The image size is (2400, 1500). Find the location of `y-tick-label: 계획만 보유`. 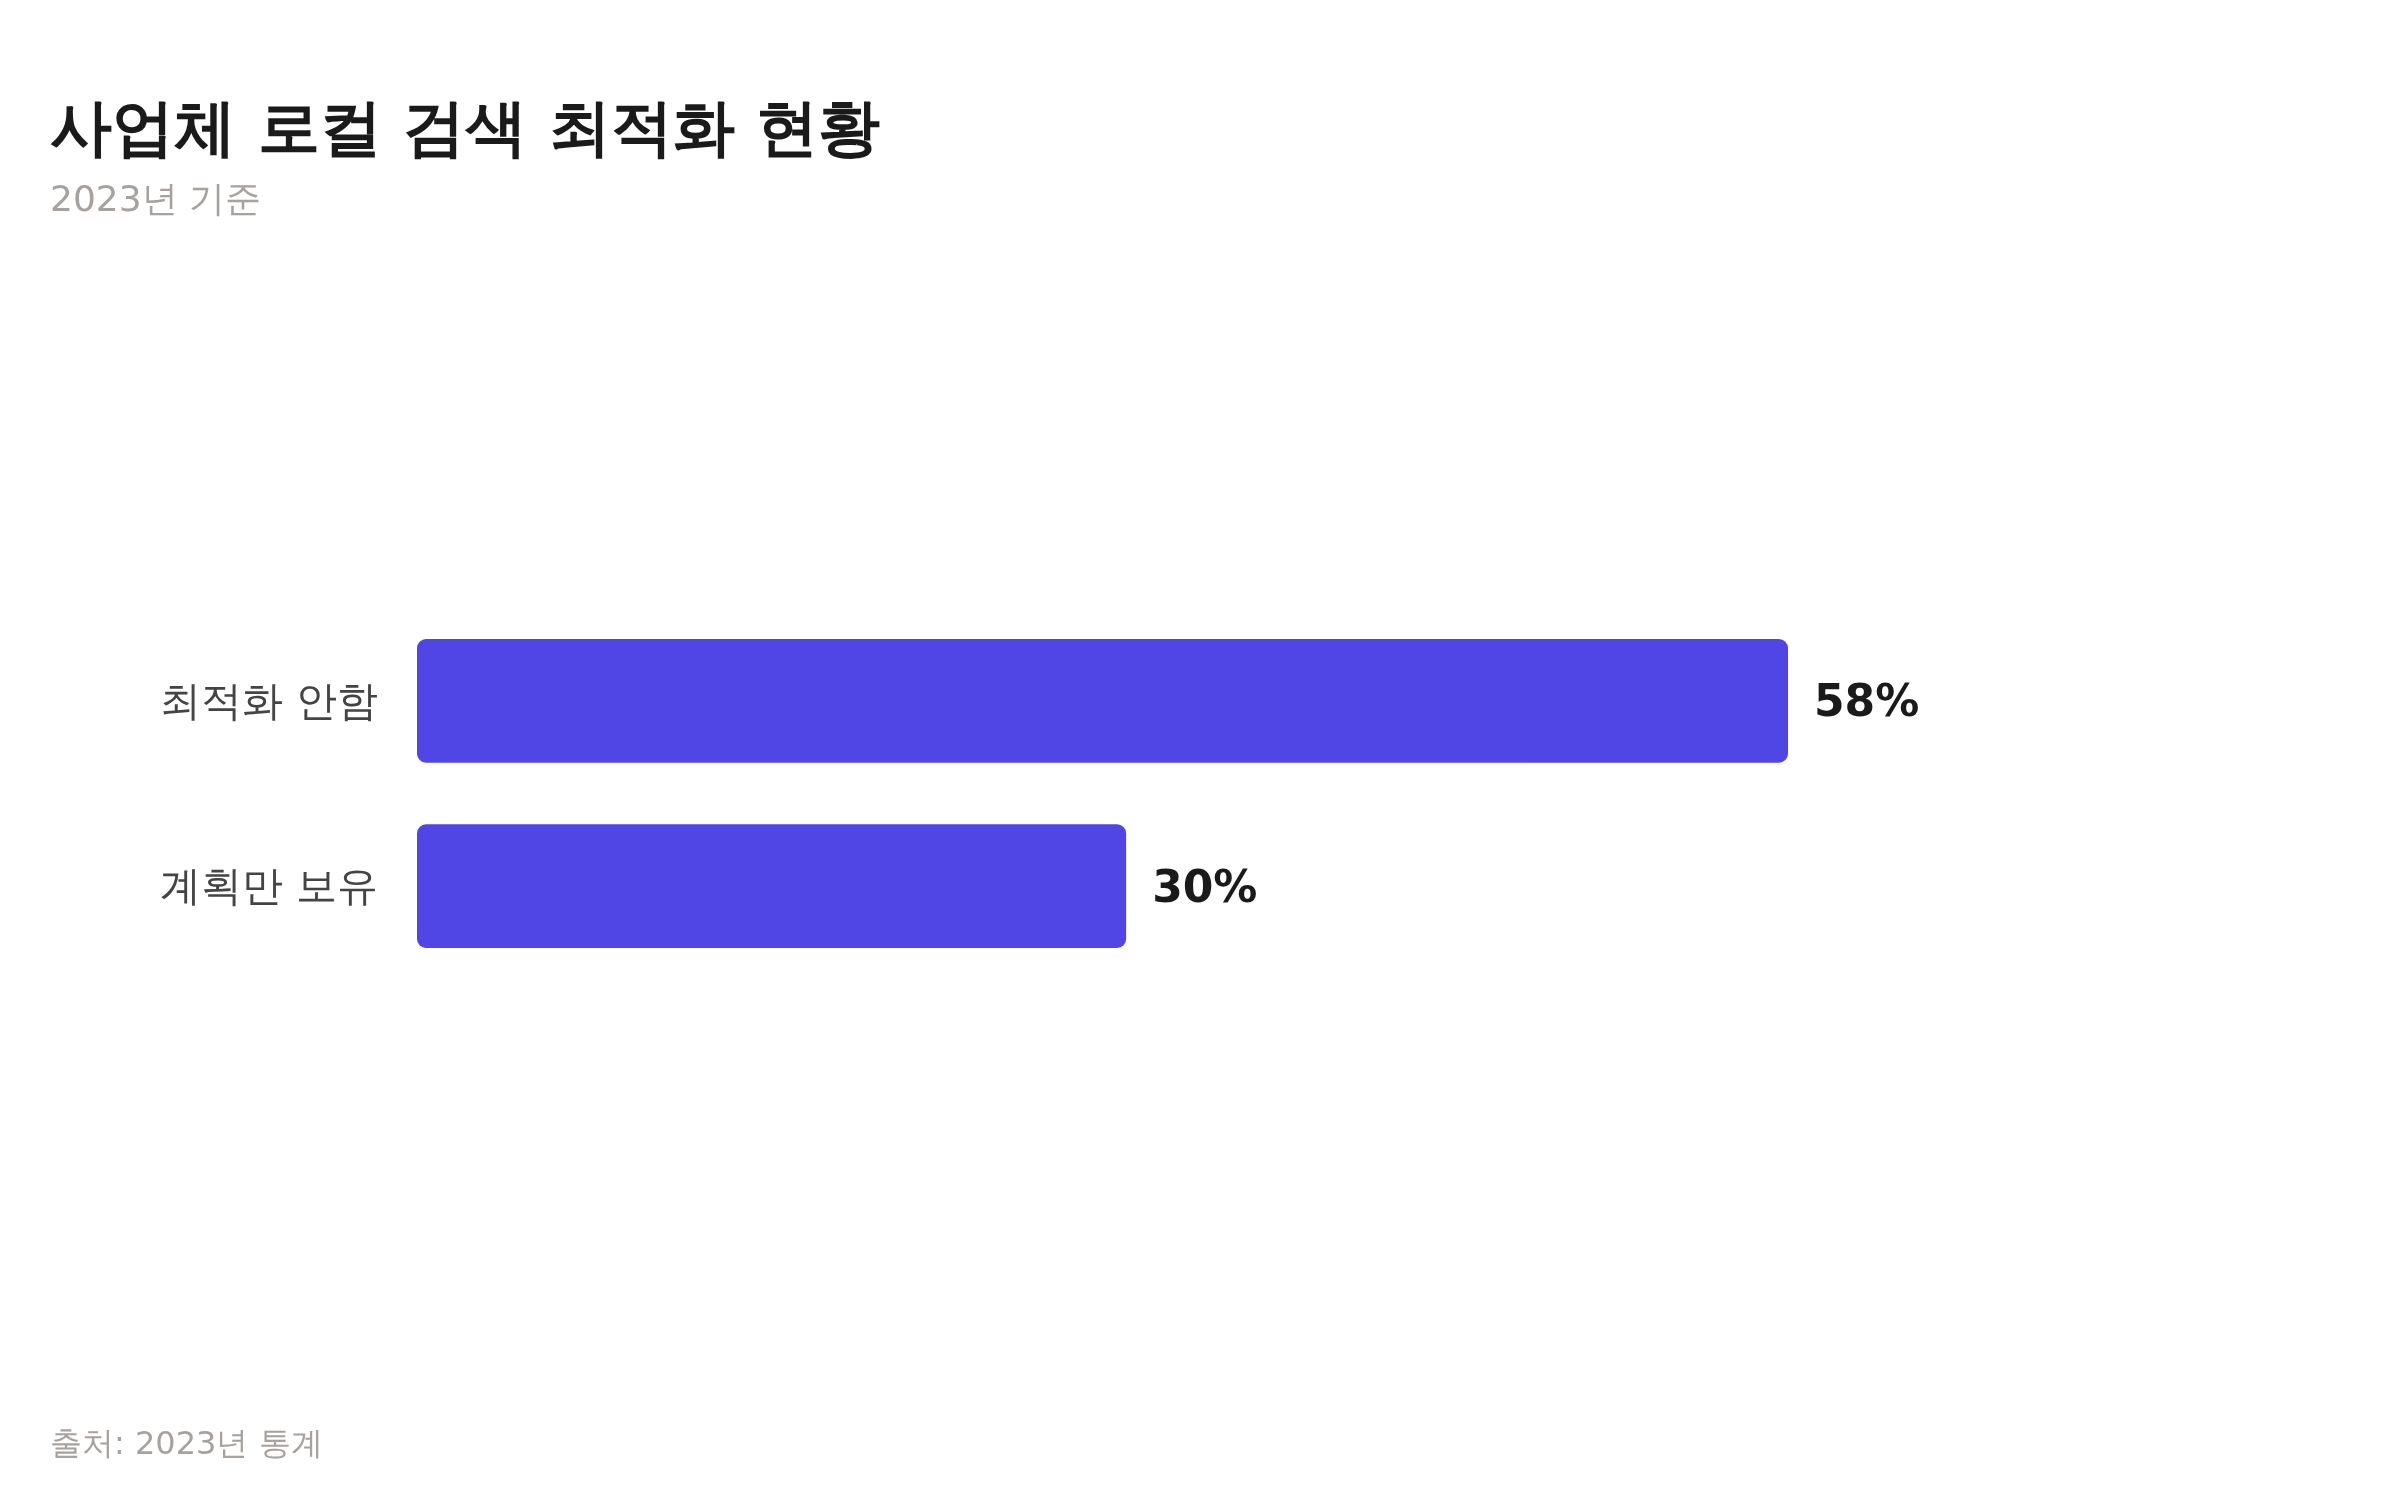

y-tick-label: 계획만 보유 is located at coordinates (268, 886).